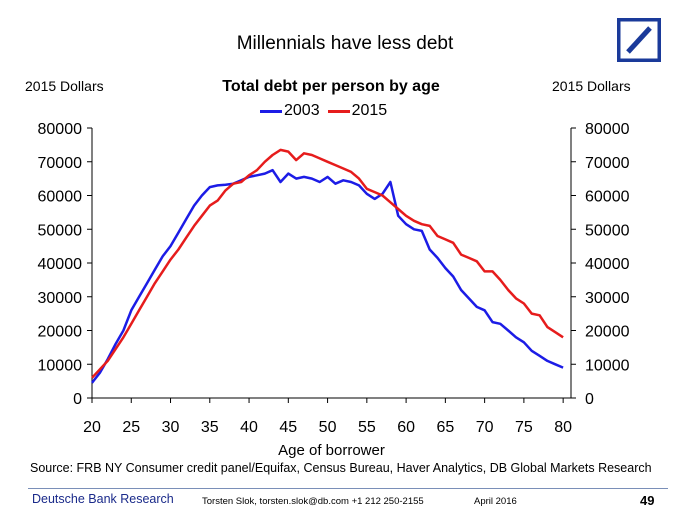 This screenshot has width=690, height=528. Describe the element at coordinates (591, 86) in the screenshot. I see `right-axis-unit: 2015 Dollars` at that location.